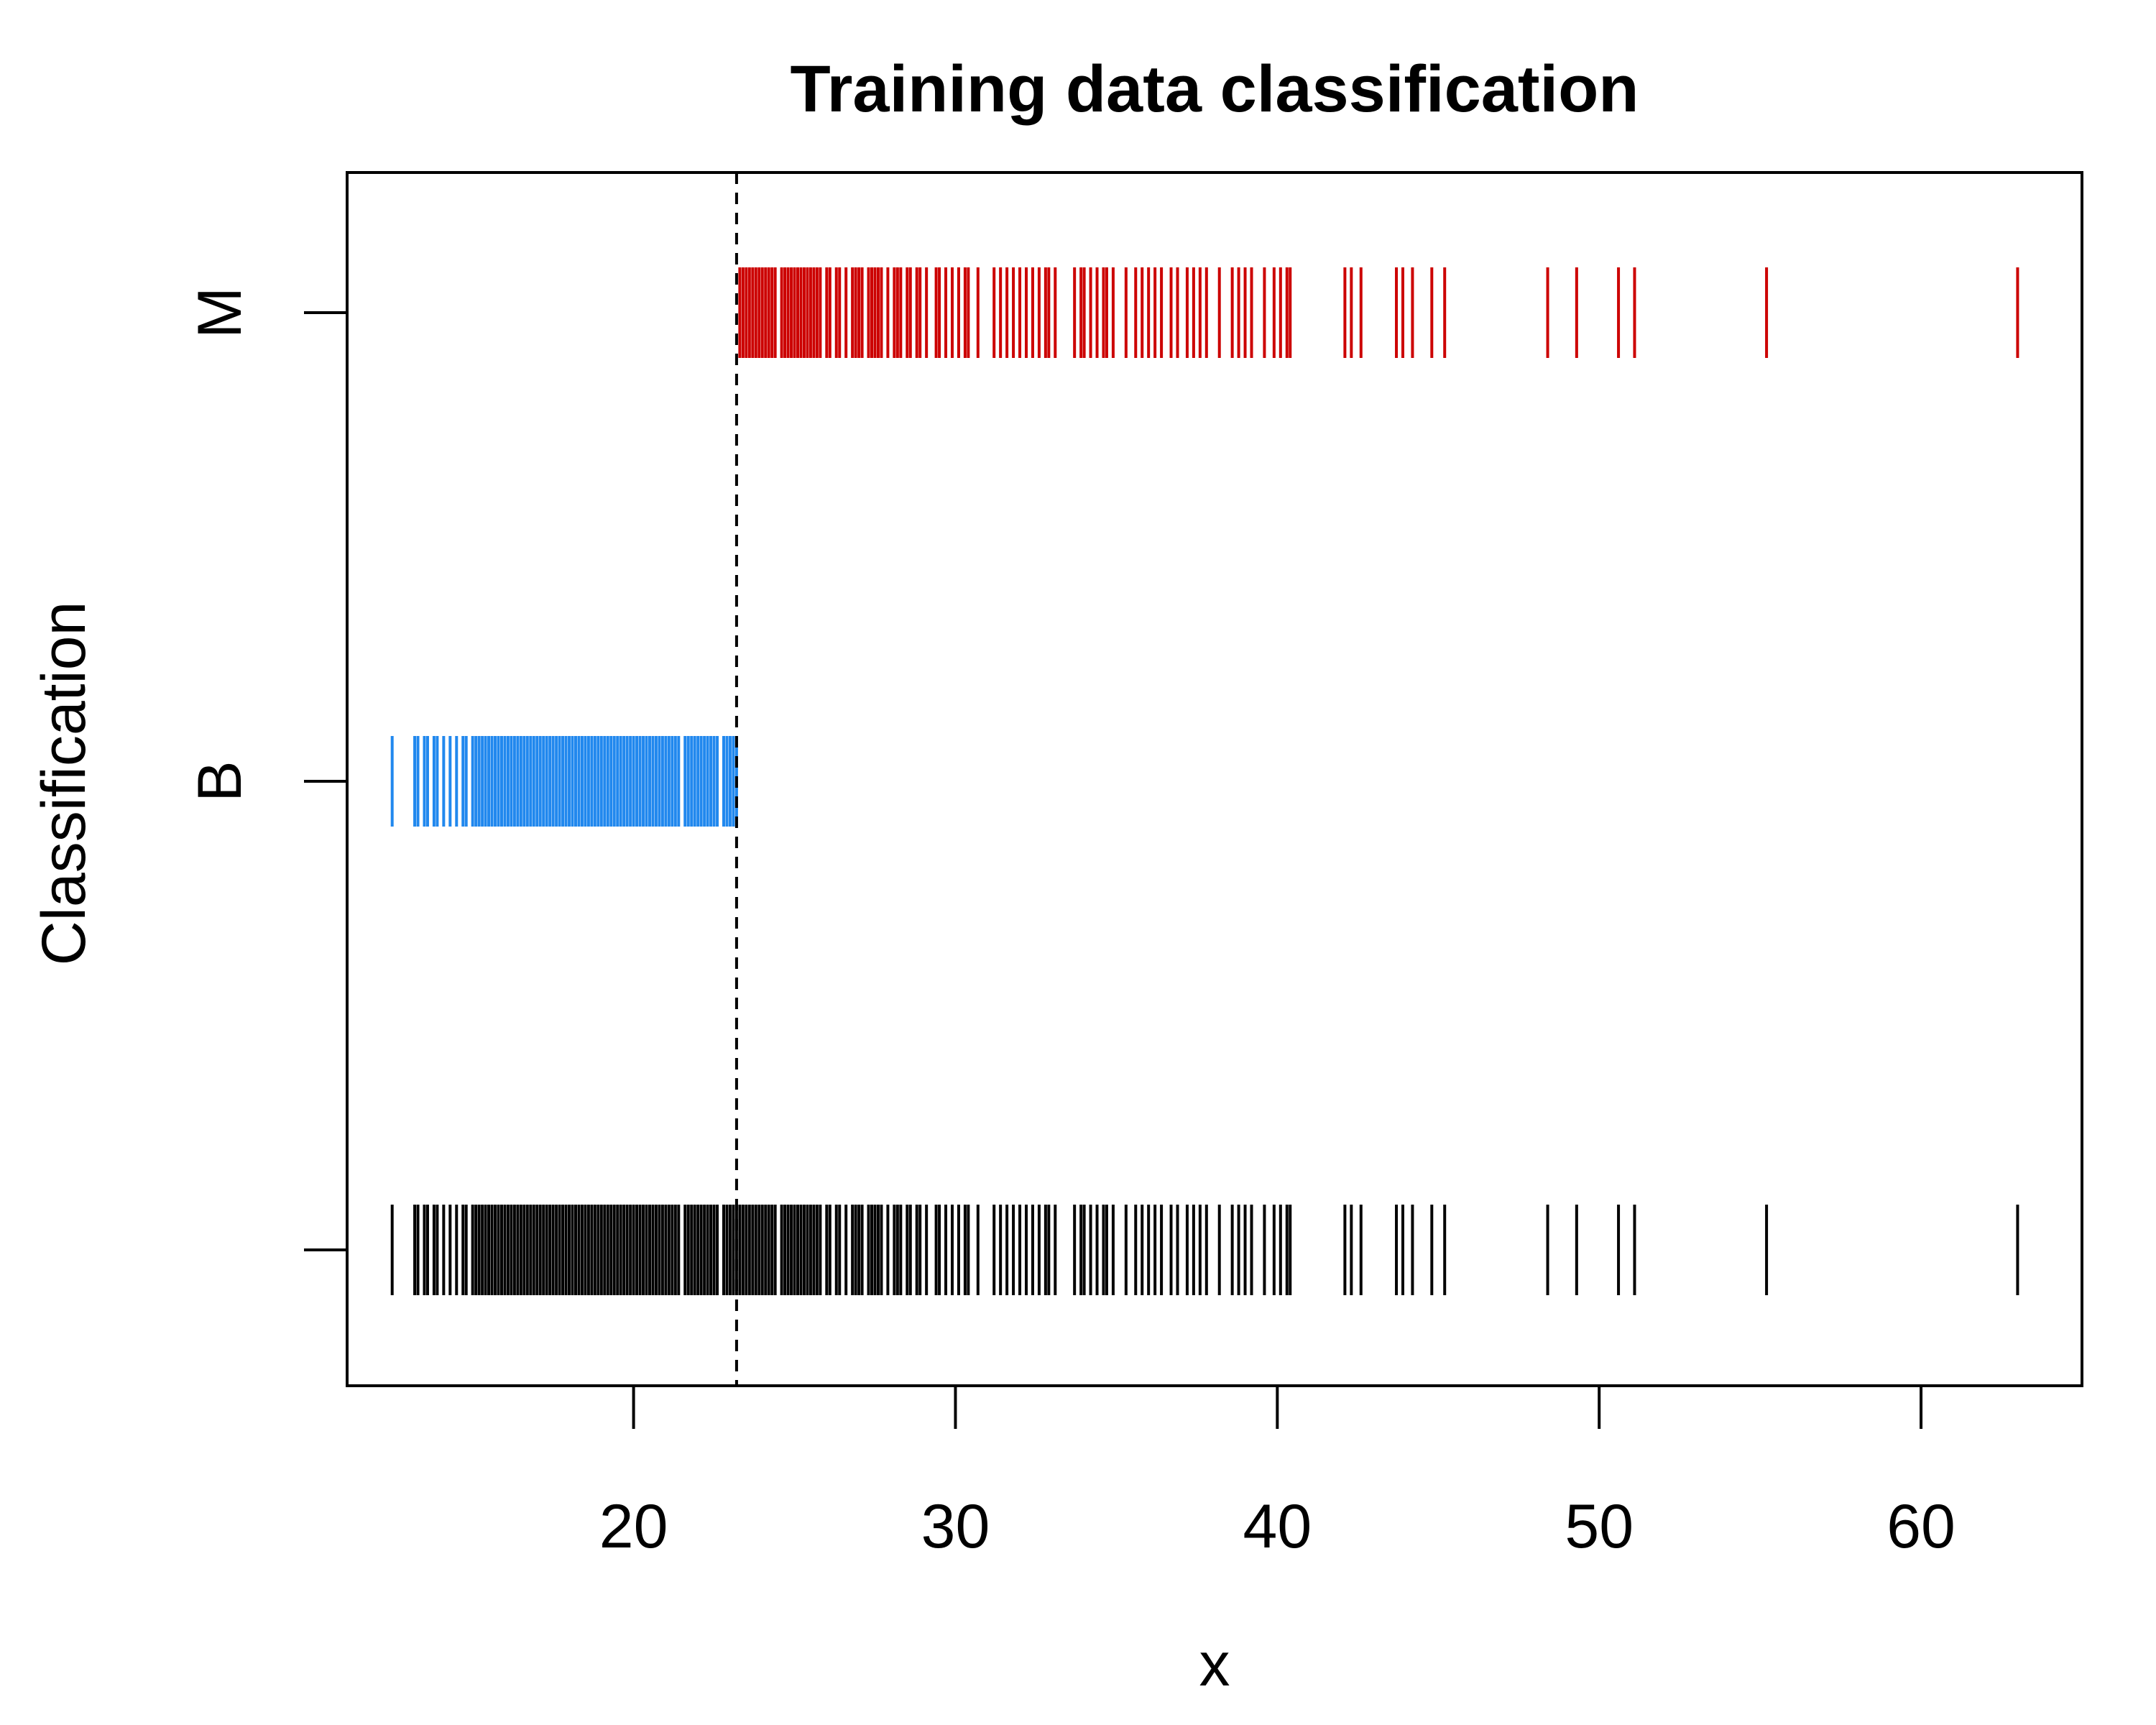 The height and width of the screenshot is (1725, 2156). I want to click on x-axis-label: x, so click(1214, 1664).